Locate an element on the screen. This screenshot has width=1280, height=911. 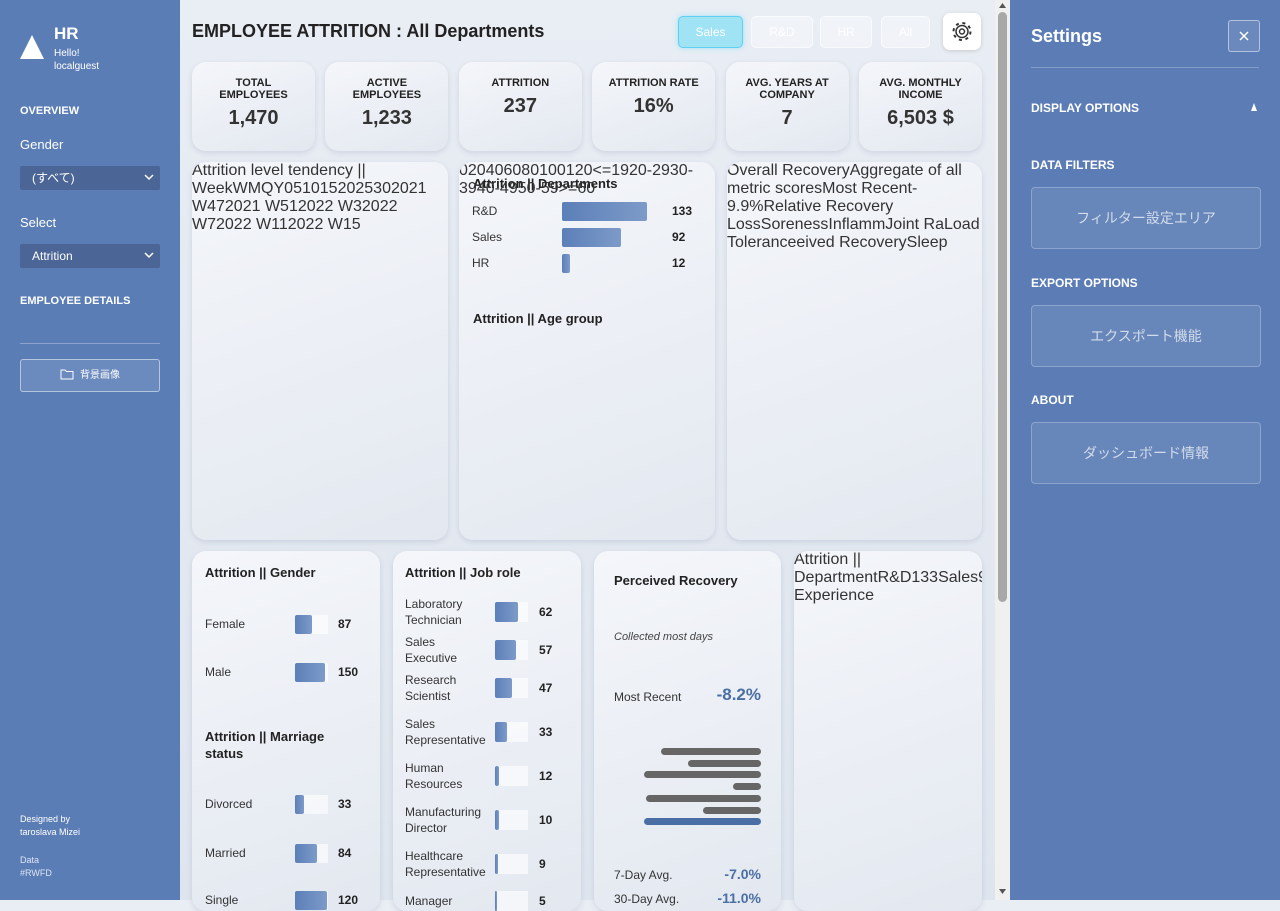
user: localguest is located at coordinates (77, 66).